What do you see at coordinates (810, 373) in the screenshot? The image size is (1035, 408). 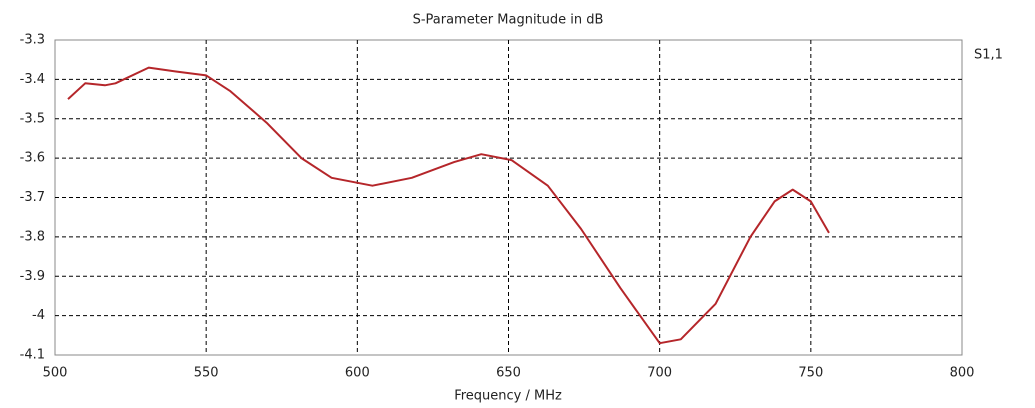 I see `x-tick-label: 750` at bounding box center [810, 373].